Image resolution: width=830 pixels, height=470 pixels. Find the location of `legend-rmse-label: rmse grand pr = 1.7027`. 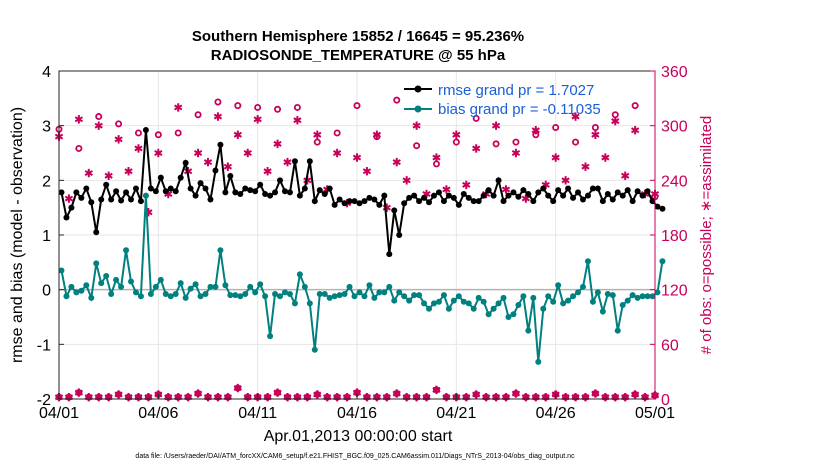

legend-rmse-label: rmse grand pr = 1.7027 is located at coordinates (516, 90).